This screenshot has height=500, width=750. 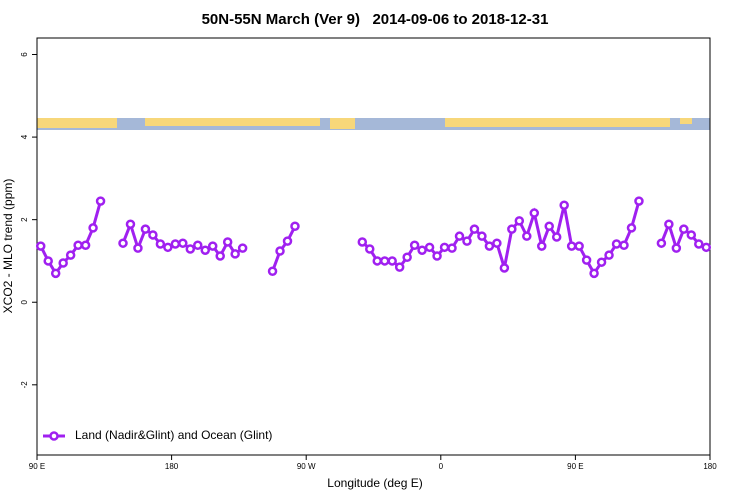 What do you see at coordinates (54, 436) in the screenshot?
I see `legend-marker` at bounding box center [54, 436].